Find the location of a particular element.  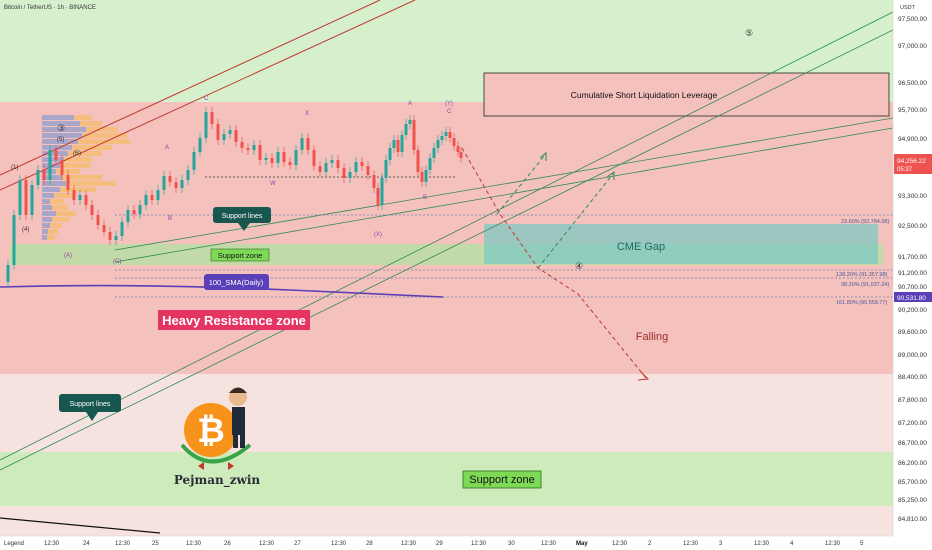

price-tick: 93,300.00 is located at coordinates (912, 196).